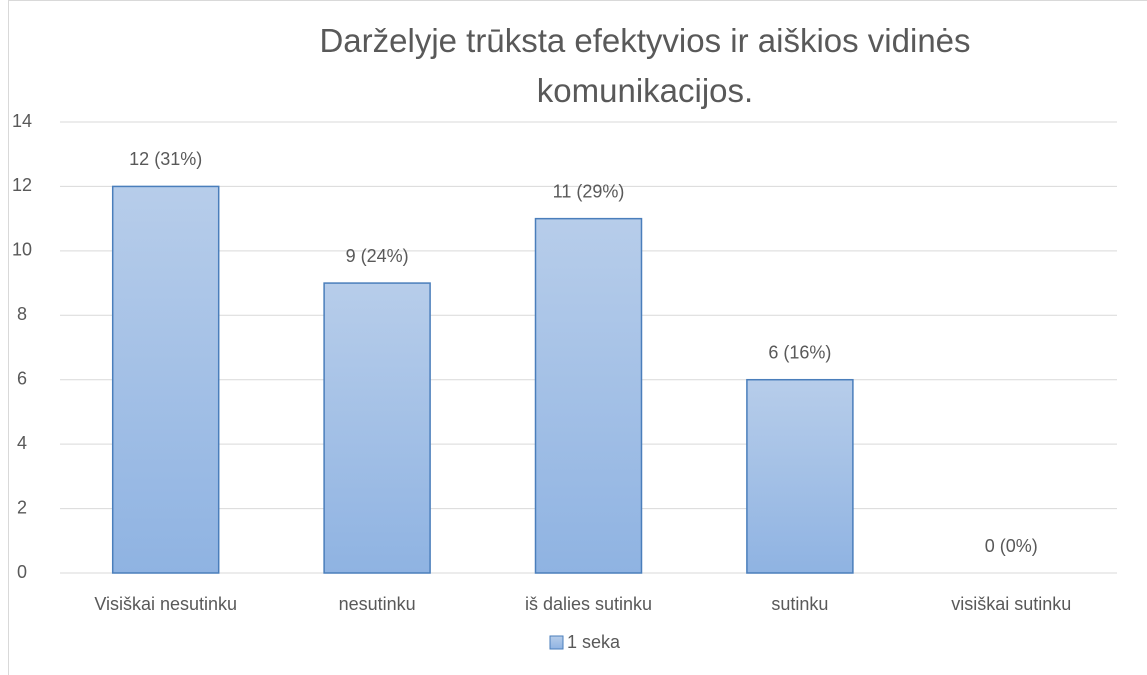 Image resolution: width=1147 pixels, height=675 pixels. What do you see at coordinates (22, 507) in the screenshot?
I see `y-tick-label: 2` at bounding box center [22, 507].